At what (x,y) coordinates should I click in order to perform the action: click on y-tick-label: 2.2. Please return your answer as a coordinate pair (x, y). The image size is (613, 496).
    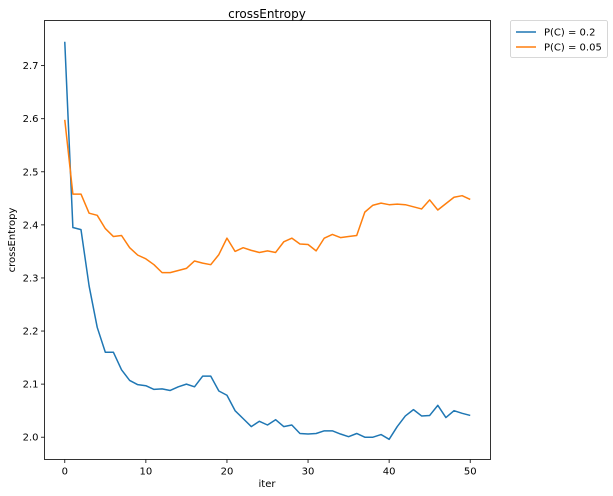
    Looking at the image, I should click on (31, 332).